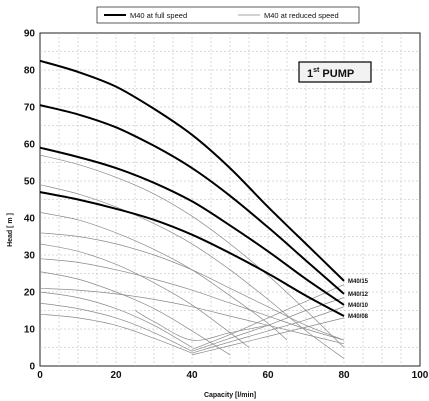 Image resolution: width=429 pixels, height=401 pixels. What do you see at coordinates (30, 219) in the screenshot?
I see `y-tick-label: 40` at bounding box center [30, 219].